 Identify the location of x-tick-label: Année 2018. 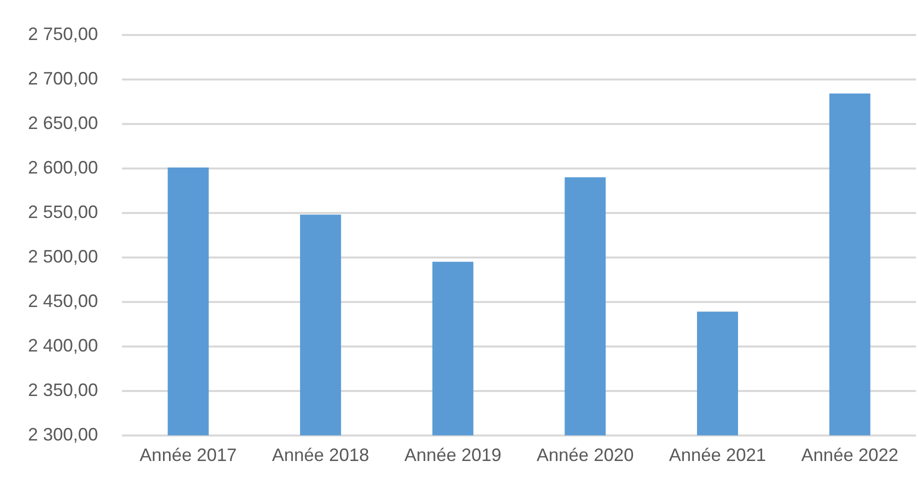
(321, 455).